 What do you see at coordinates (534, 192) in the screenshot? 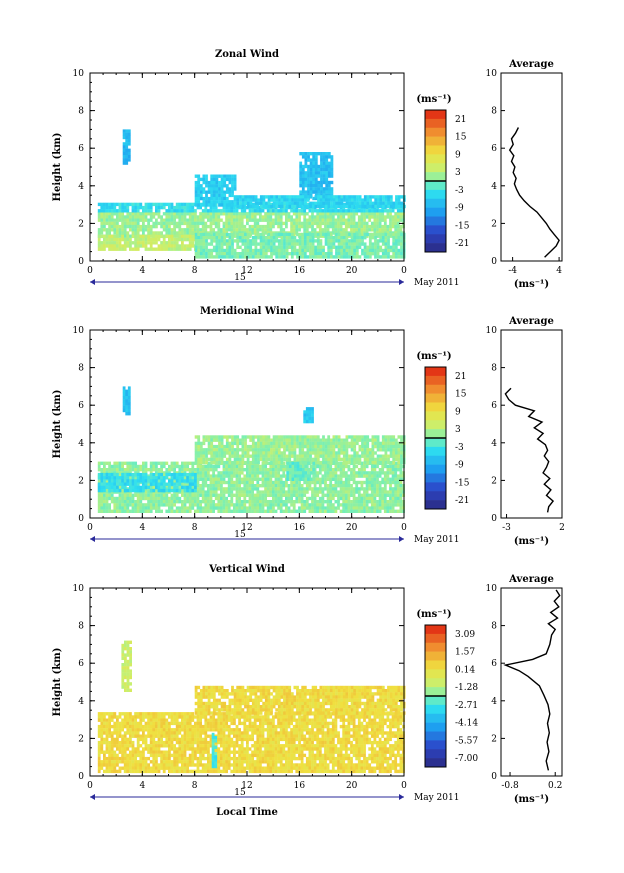
I see `average-profile-line` at bounding box center [534, 192].